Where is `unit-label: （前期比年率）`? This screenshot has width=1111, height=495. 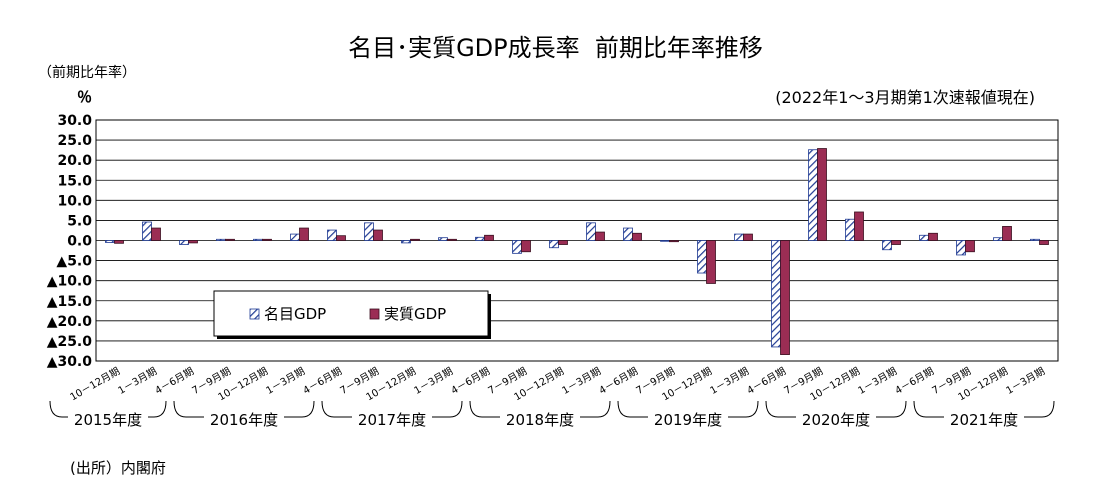 unit-label: （前期比年率） is located at coordinates (87, 73).